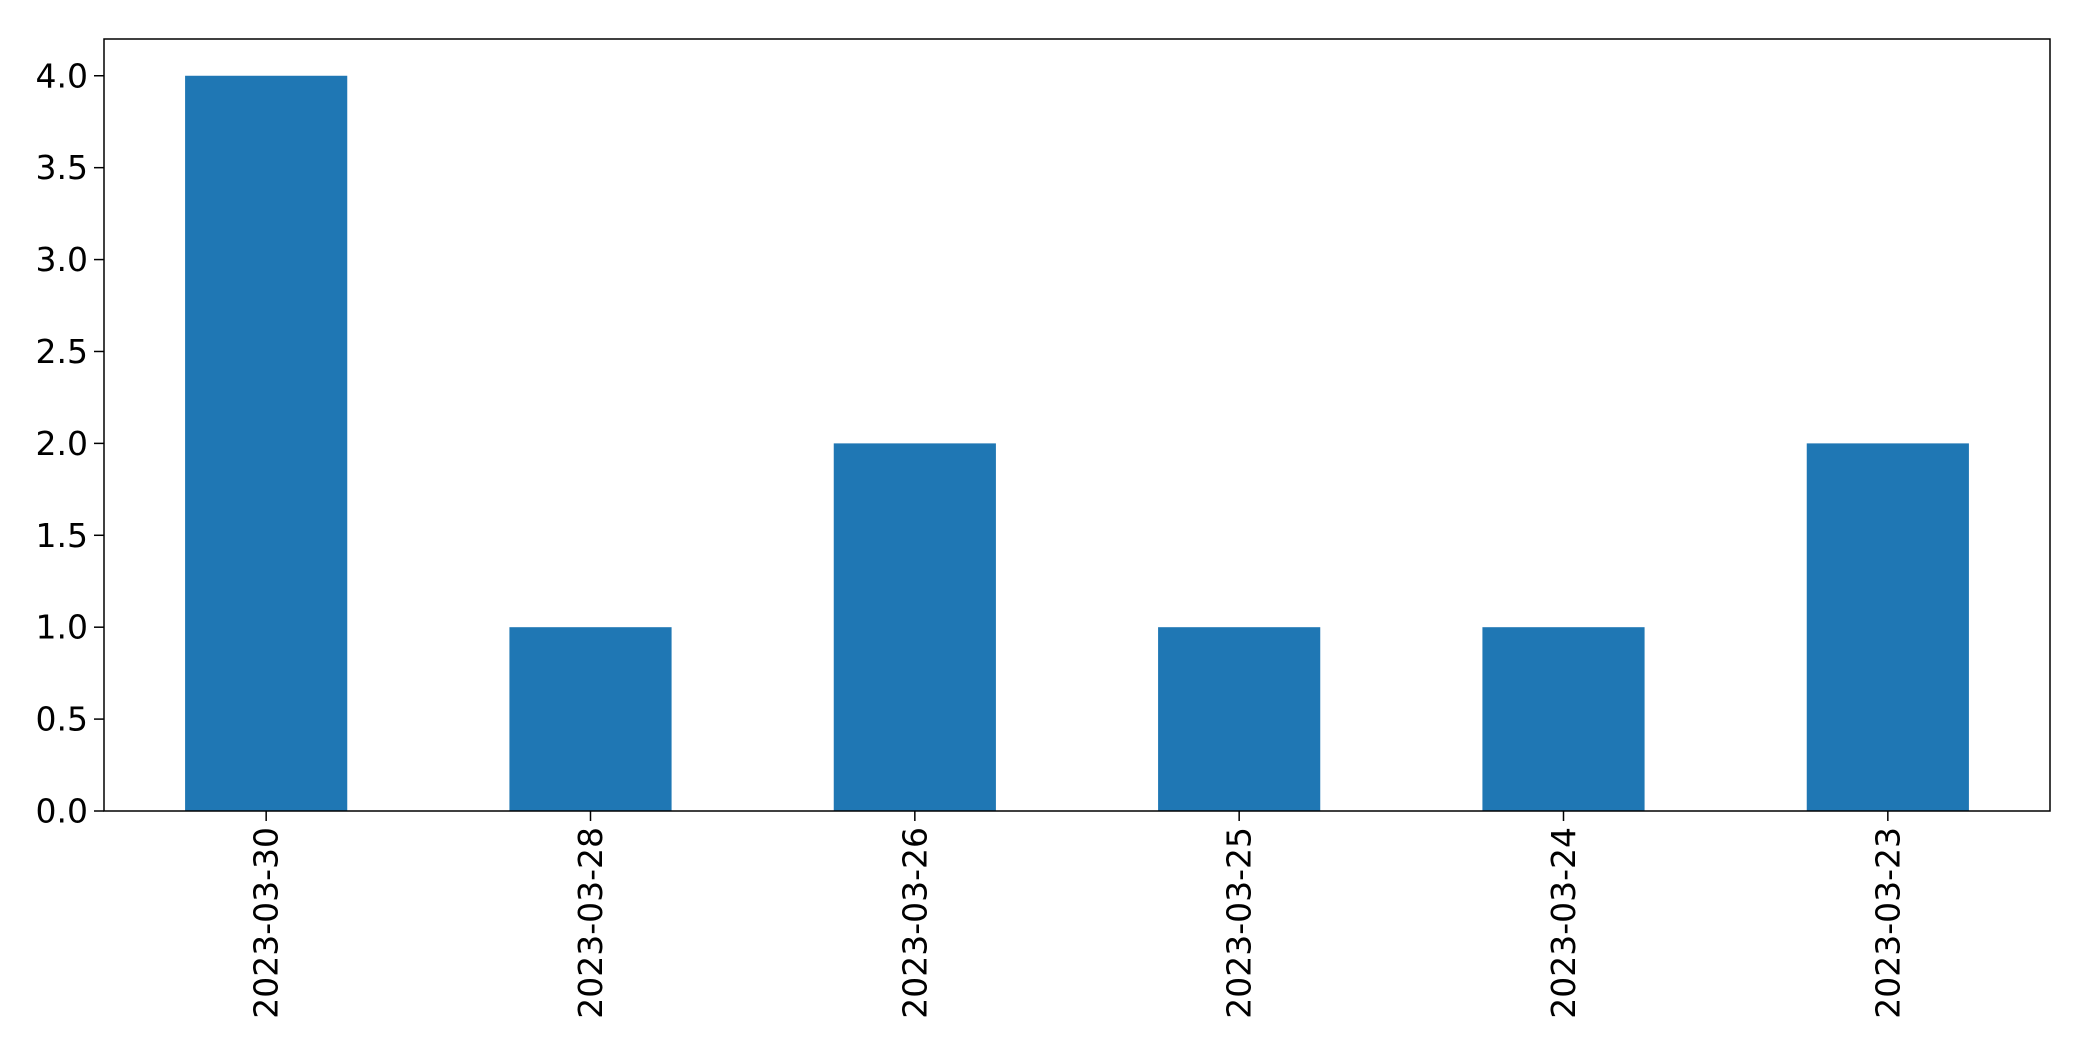 The image size is (2082, 1061). I want to click on x-tick-label: 2023-03-25, so click(1239, 923).